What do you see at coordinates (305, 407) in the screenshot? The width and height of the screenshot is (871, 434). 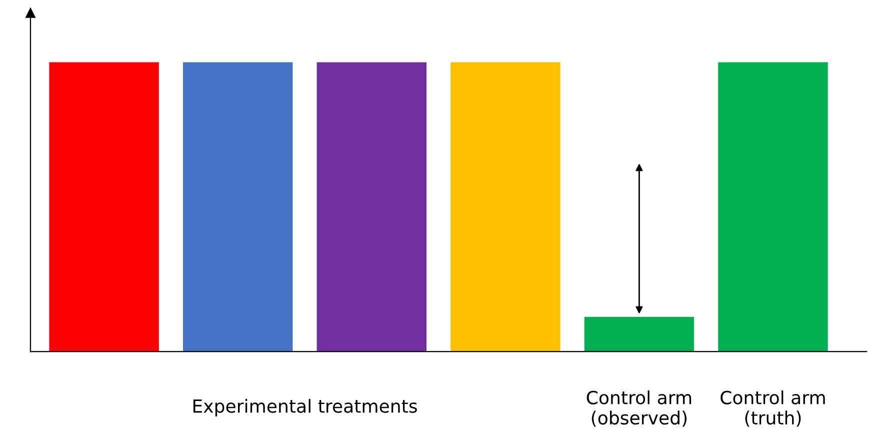 I see `text: Experimental treatments` at bounding box center [305, 407].